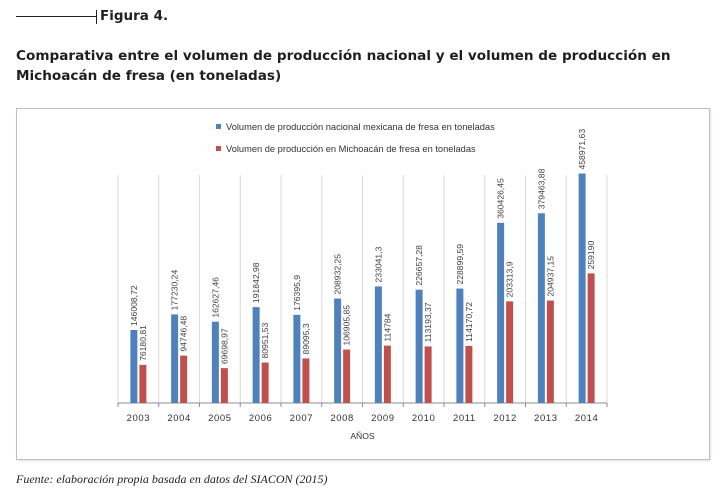  I want to click on data-label: 191842,98, so click(256, 282).